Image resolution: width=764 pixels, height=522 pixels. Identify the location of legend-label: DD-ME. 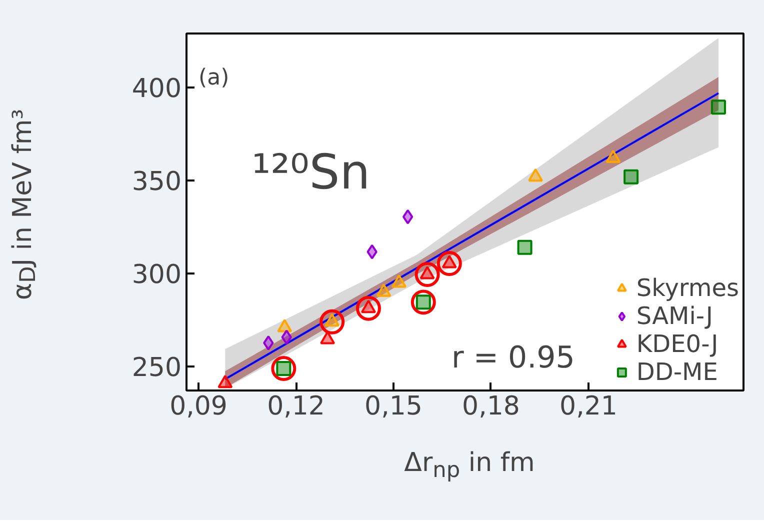
(677, 372).